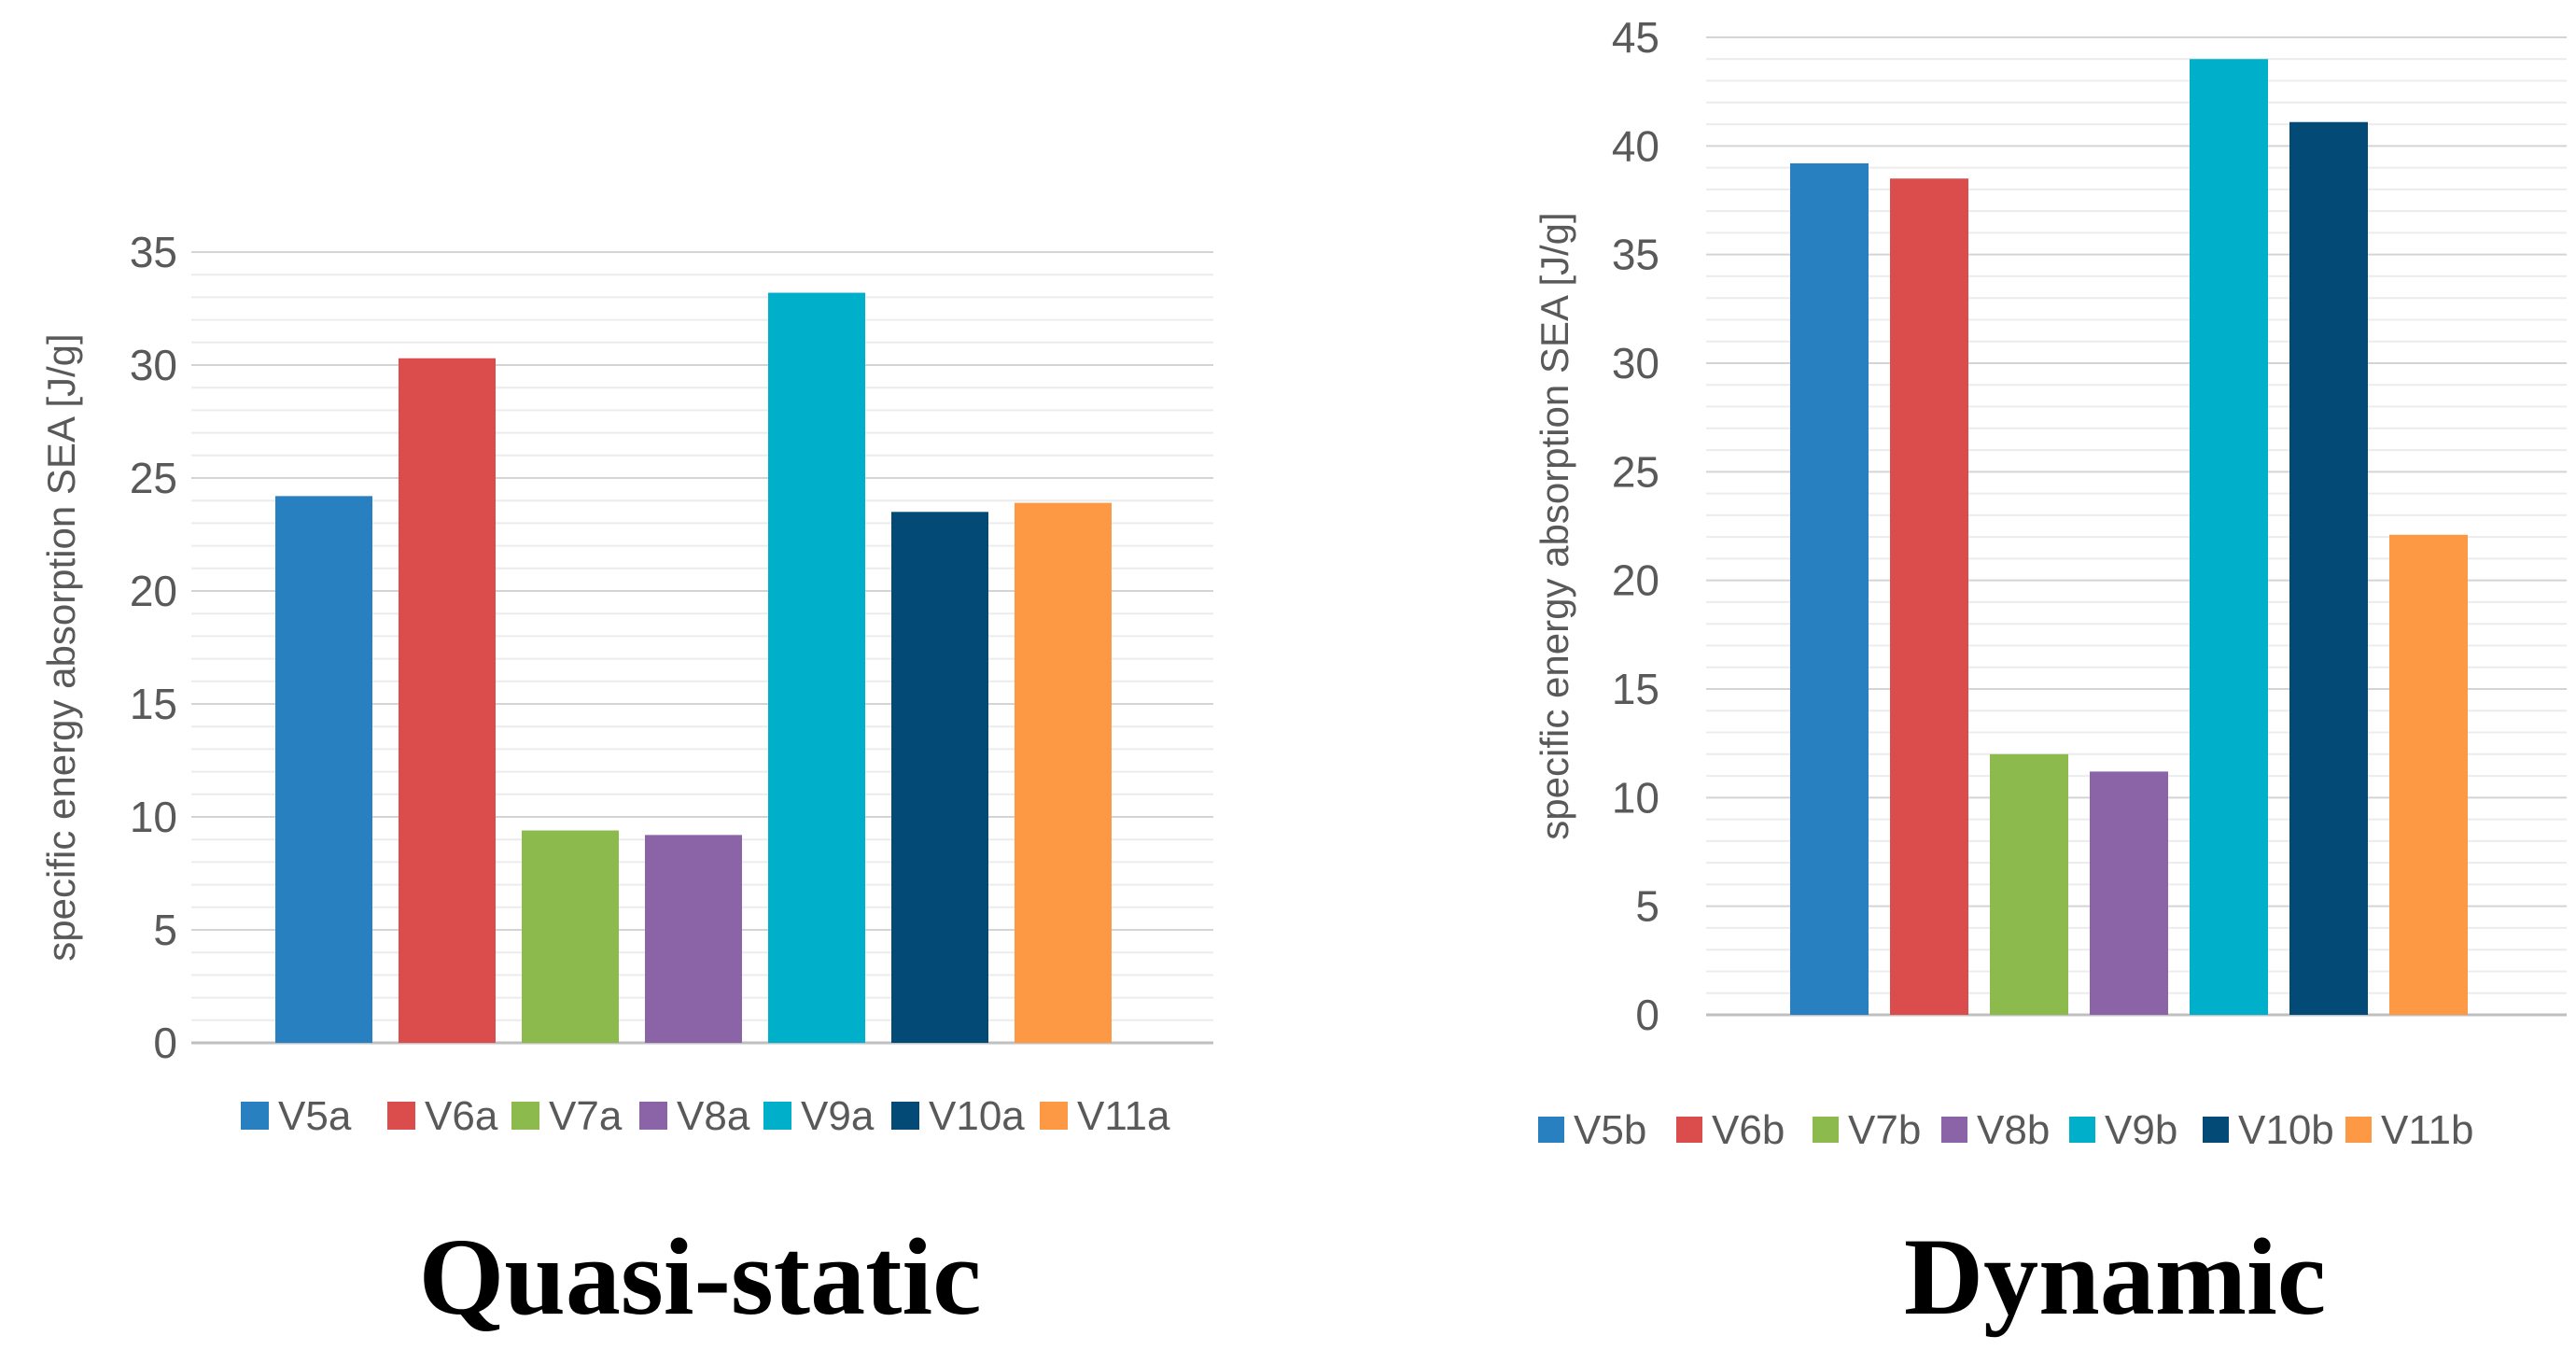 This screenshot has width=2576, height=1350. What do you see at coordinates (977, 1116) in the screenshot?
I see `legend-label: V10a` at bounding box center [977, 1116].